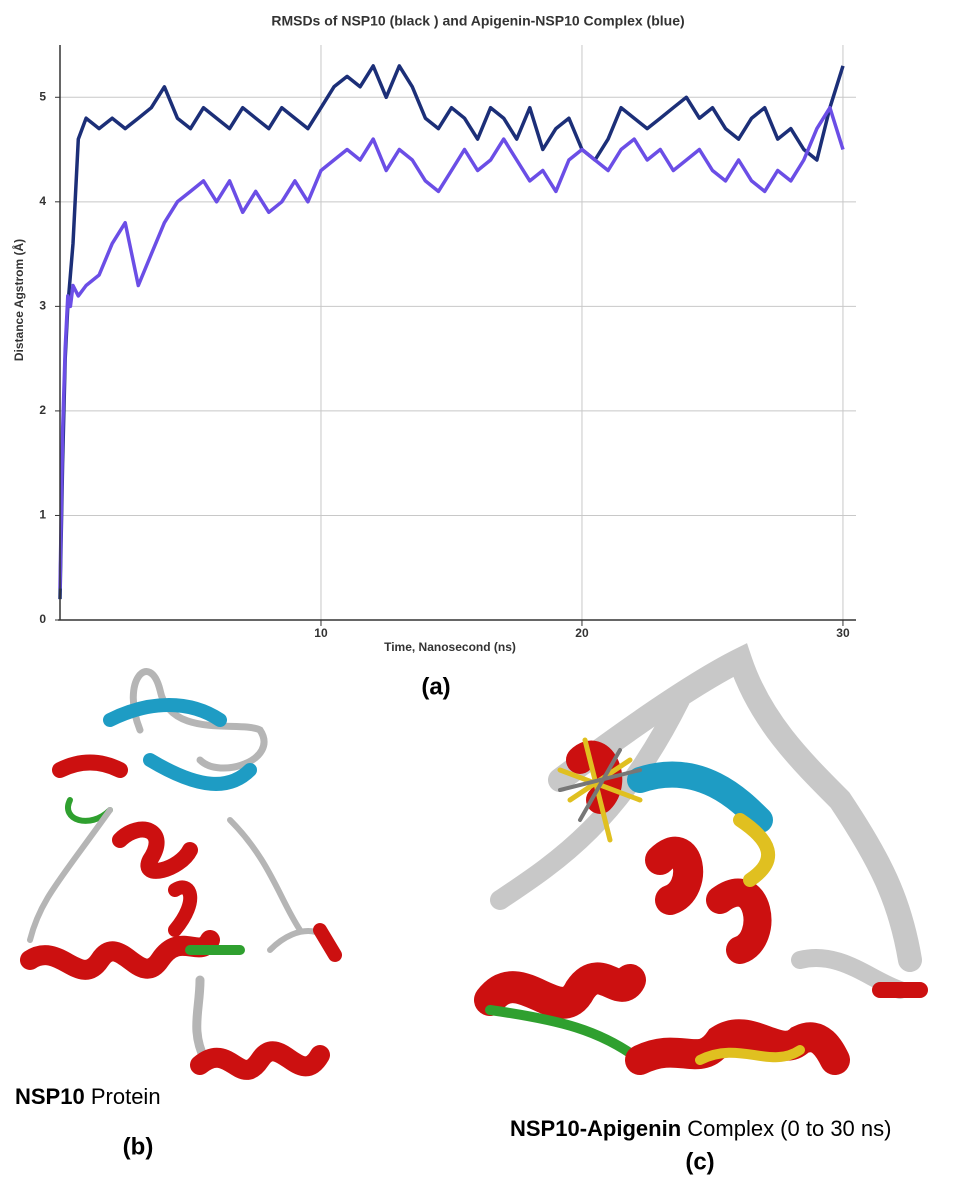 The image size is (955, 1178). Describe the element at coordinates (126, 1096) in the screenshot. I see `caption-text: Protein` at that location.